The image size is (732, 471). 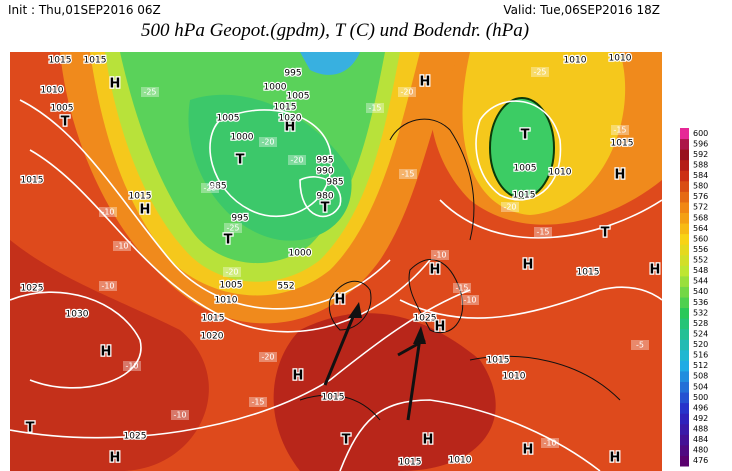 I want to click on temperature-label: -5, so click(x=640, y=345).